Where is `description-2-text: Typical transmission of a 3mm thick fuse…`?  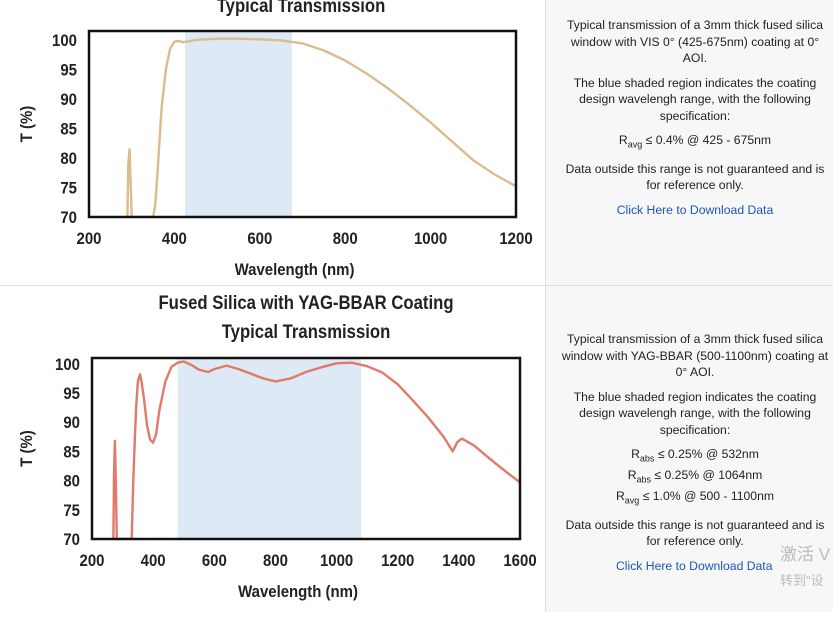 description-2-text: Typical transmission of a 3mm thick fuse… is located at coordinates (695, 355).